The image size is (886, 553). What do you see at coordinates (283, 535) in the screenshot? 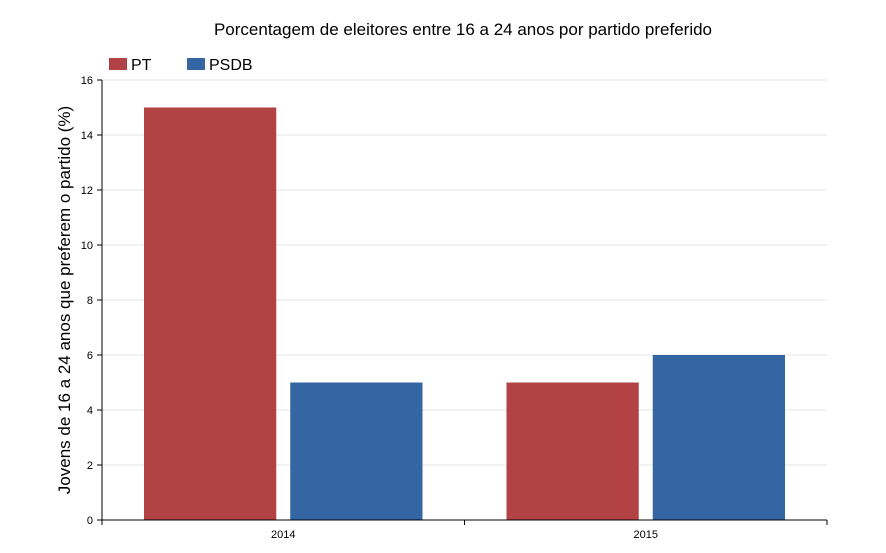
I see `x-tick-label: 2014` at bounding box center [283, 535].